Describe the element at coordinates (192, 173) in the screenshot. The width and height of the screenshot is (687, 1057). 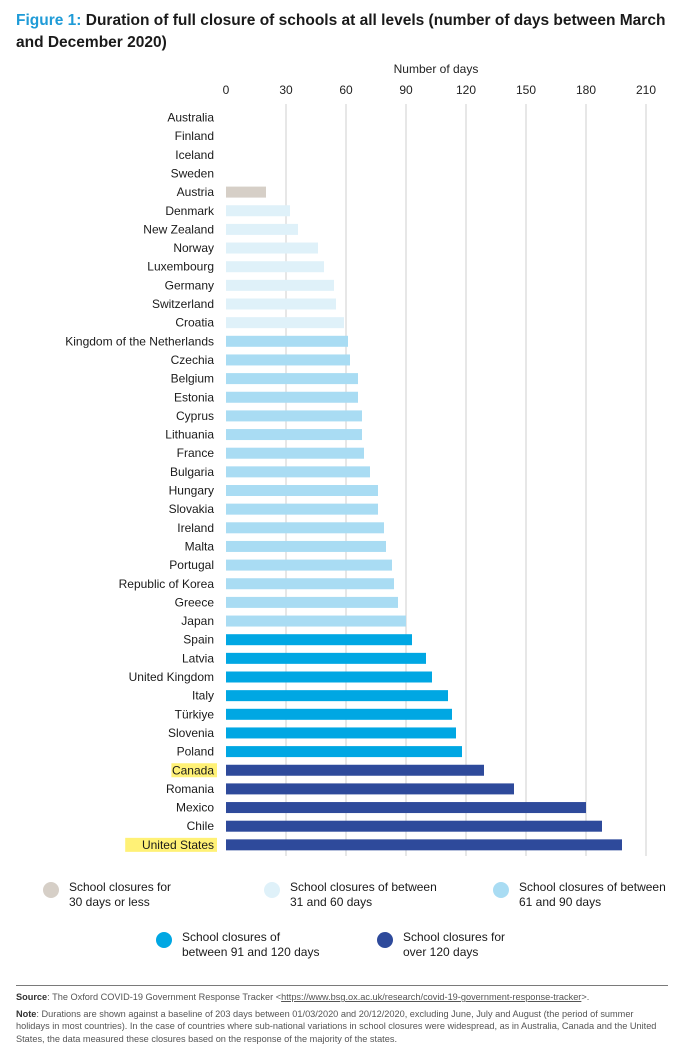
I see `category-label: Sweden` at that location.